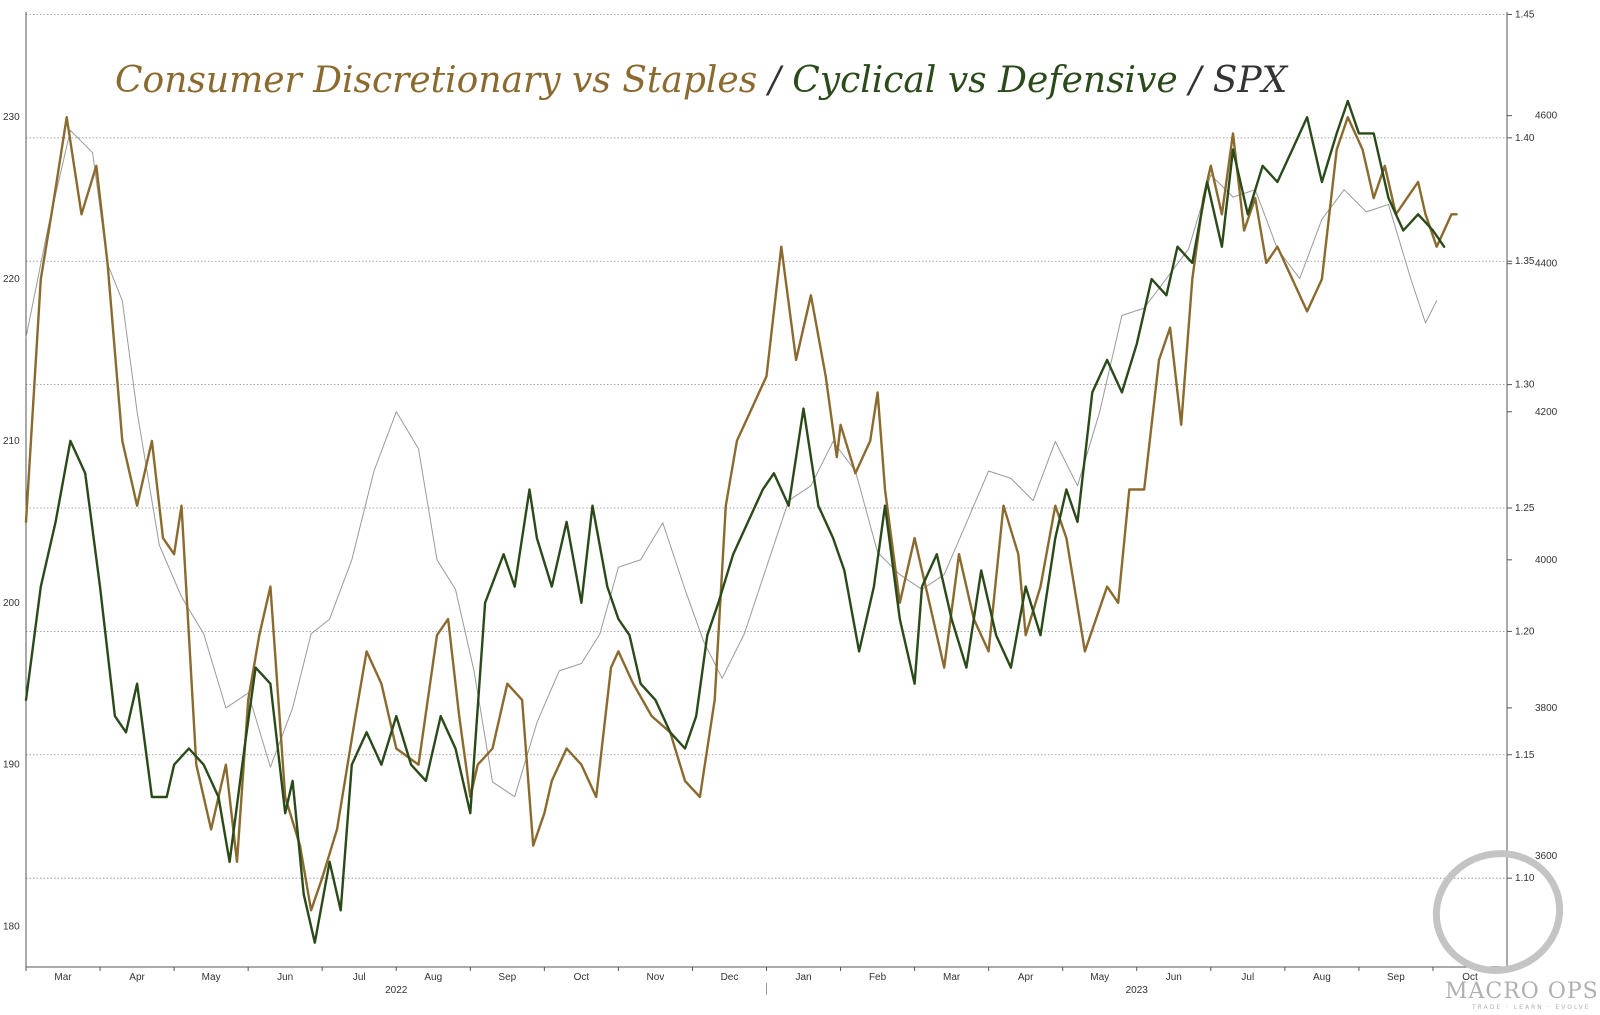 This screenshot has width=1600, height=1015. What do you see at coordinates (1525, 508) in the screenshot?
I see `ratio-tick-label: 1.25` at bounding box center [1525, 508].